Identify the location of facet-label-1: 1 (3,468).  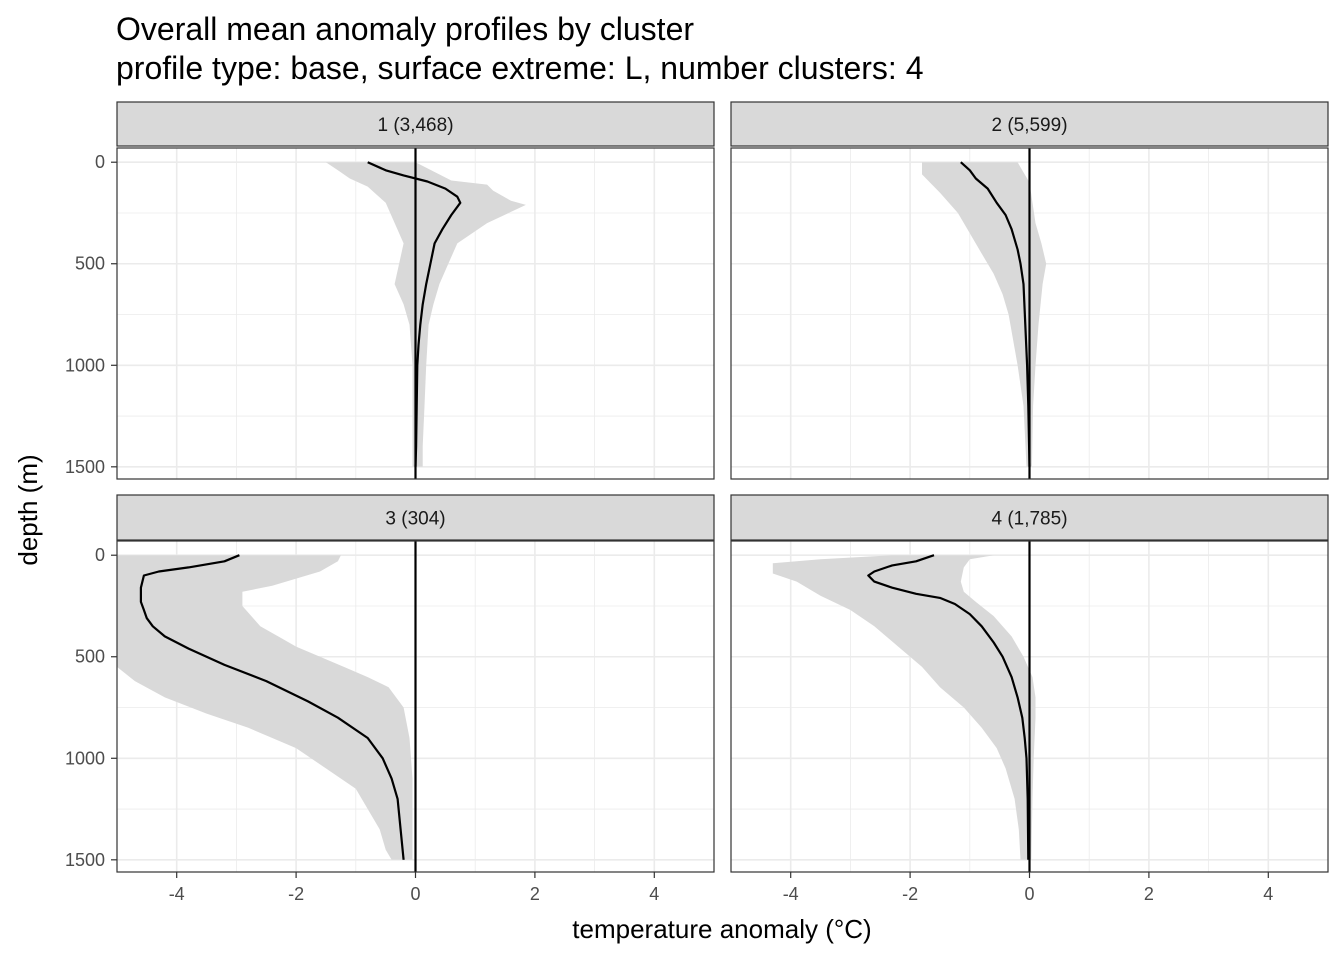
(415, 125).